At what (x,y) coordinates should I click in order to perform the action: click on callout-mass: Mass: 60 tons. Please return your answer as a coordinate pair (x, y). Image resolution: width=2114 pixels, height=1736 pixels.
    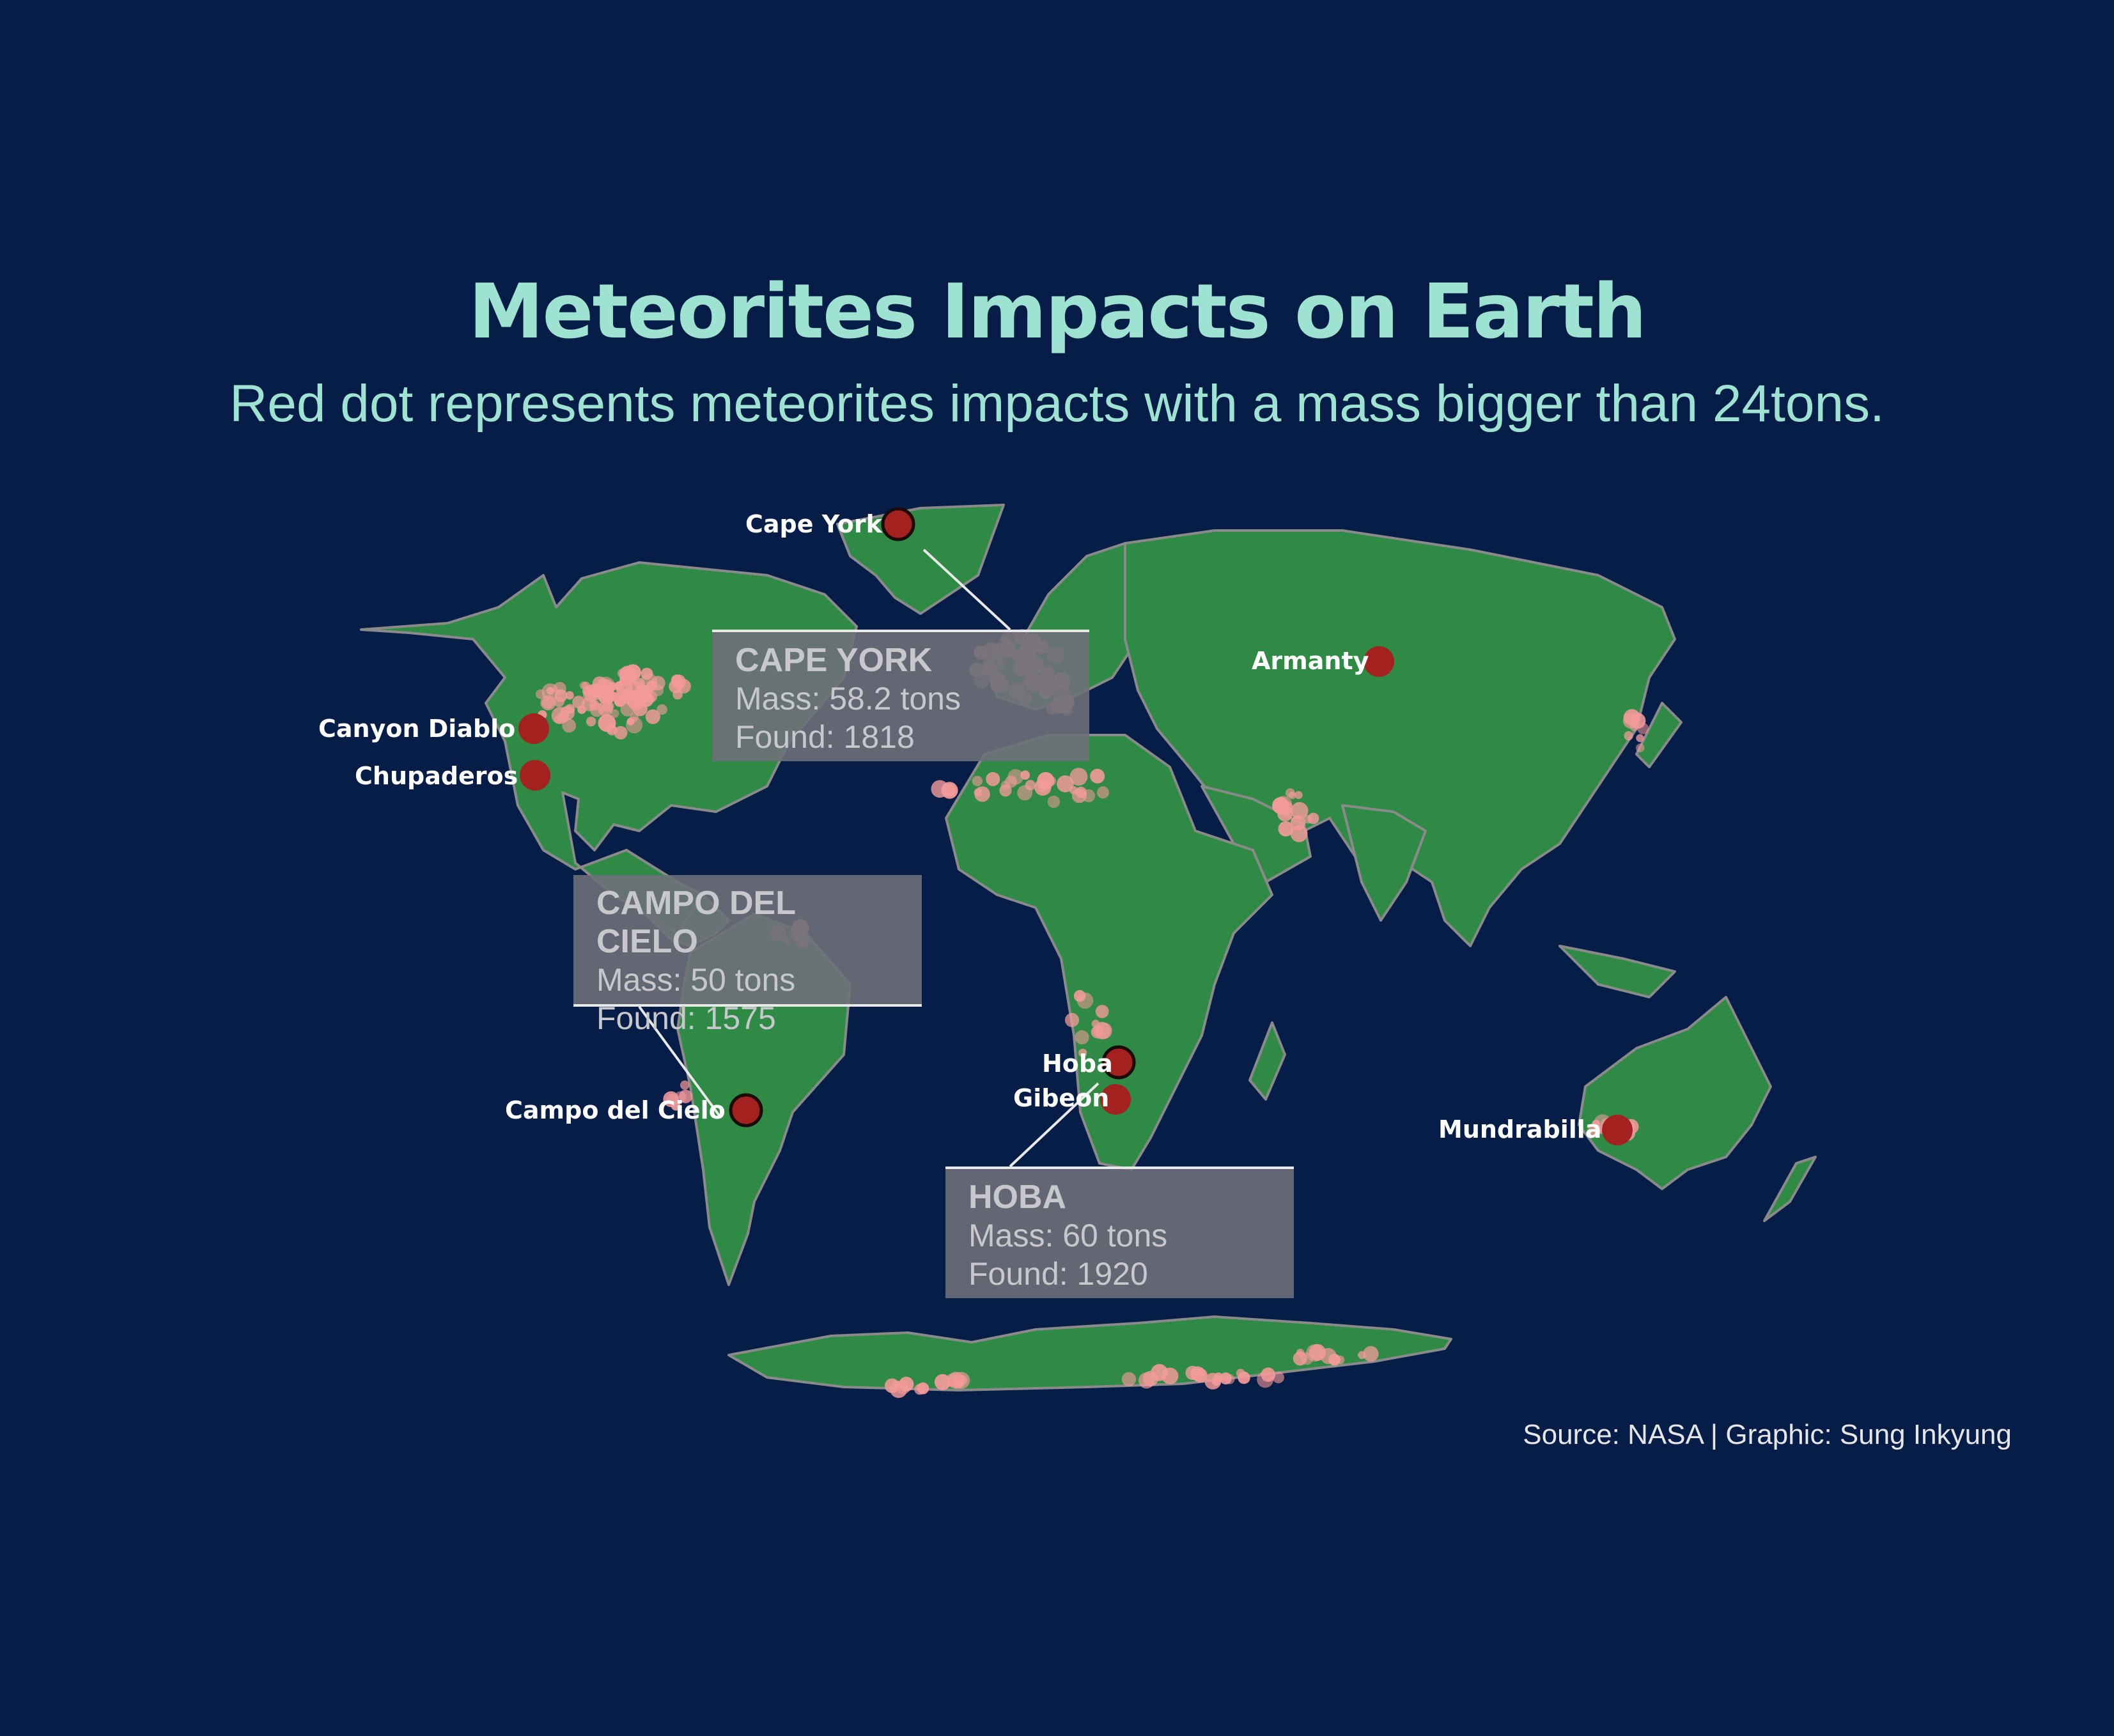
    Looking at the image, I should click on (1068, 1235).